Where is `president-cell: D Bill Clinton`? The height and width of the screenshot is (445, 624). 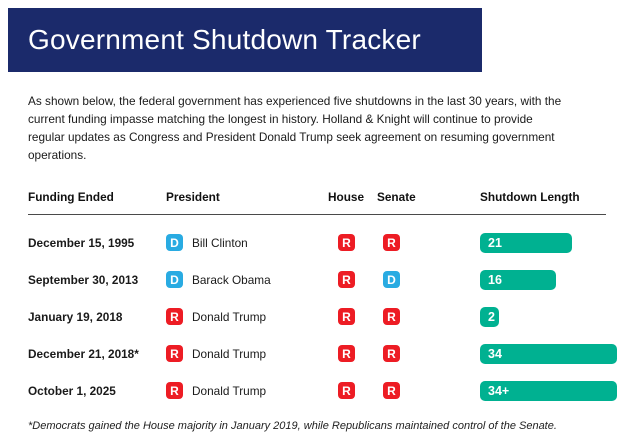
president-cell: D Bill Clinton is located at coordinates (247, 242).